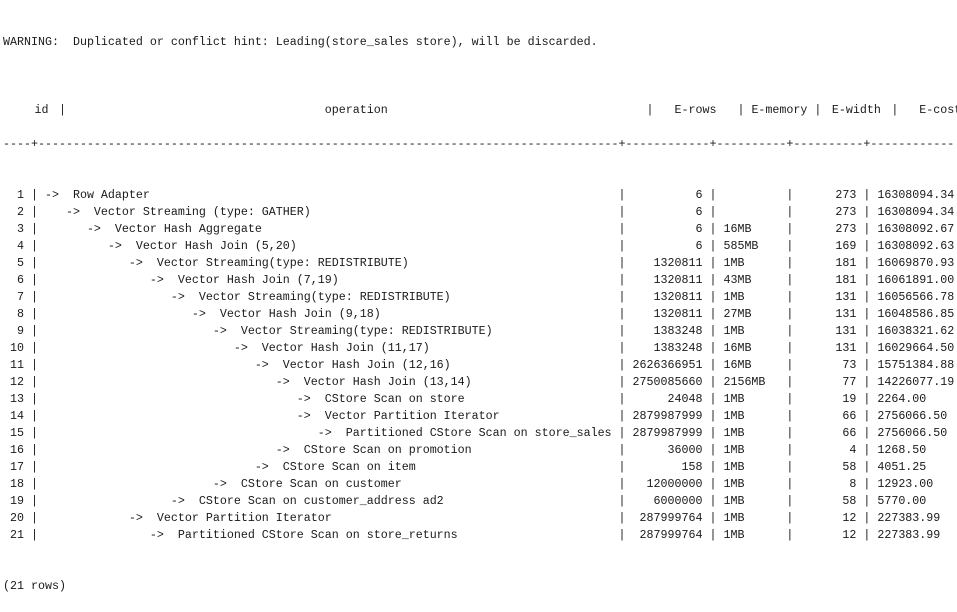 The image size is (957, 612). What do you see at coordinates (258, 450) in the screenshot?
I see `cell-operation: -> CStore Scan on promotion` at bounding box center [258, 450].